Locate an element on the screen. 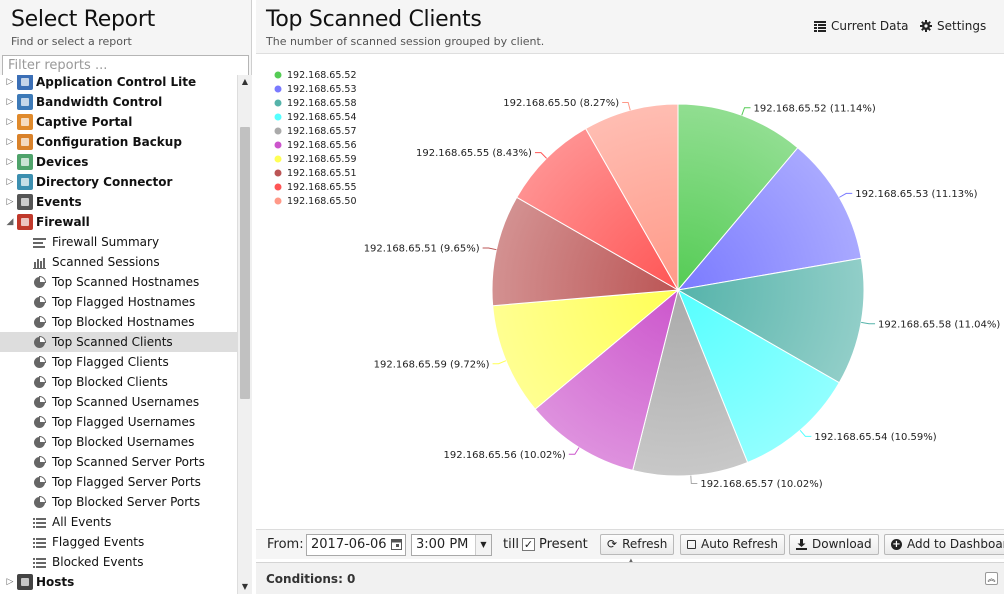 The height and width of the screenshot is (594, 1004). tree-item-all-events: All Events is located at coordinates (118, 522).